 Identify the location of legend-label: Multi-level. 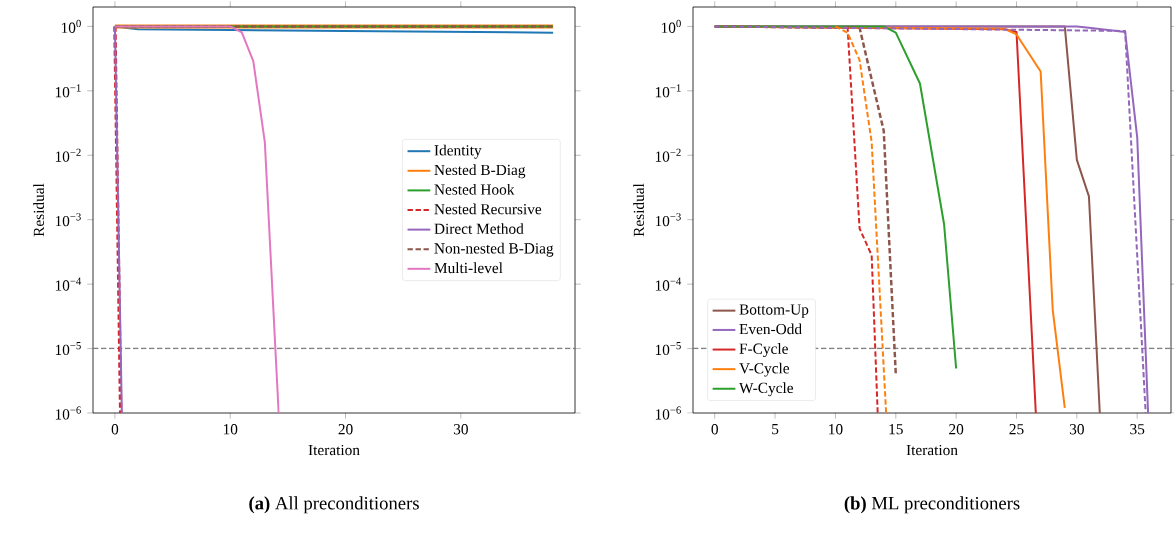
(468, 268).